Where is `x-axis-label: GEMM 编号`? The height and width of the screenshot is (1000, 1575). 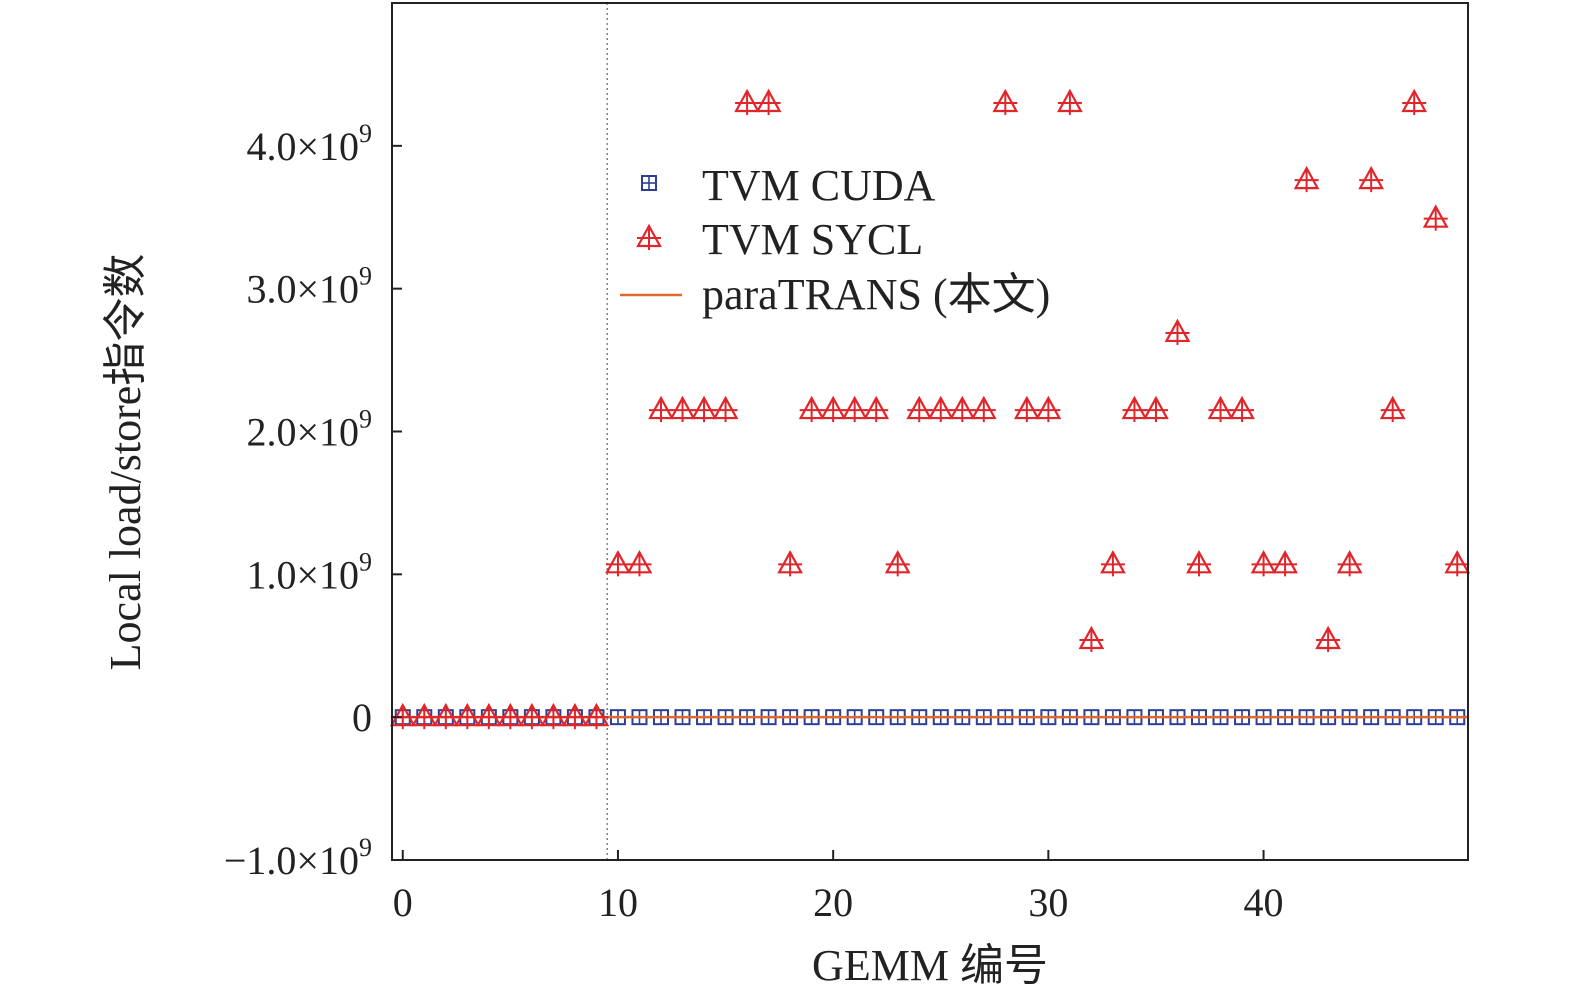 x-axis-label: GEMM 编号 is located at coordinates (930, 965).